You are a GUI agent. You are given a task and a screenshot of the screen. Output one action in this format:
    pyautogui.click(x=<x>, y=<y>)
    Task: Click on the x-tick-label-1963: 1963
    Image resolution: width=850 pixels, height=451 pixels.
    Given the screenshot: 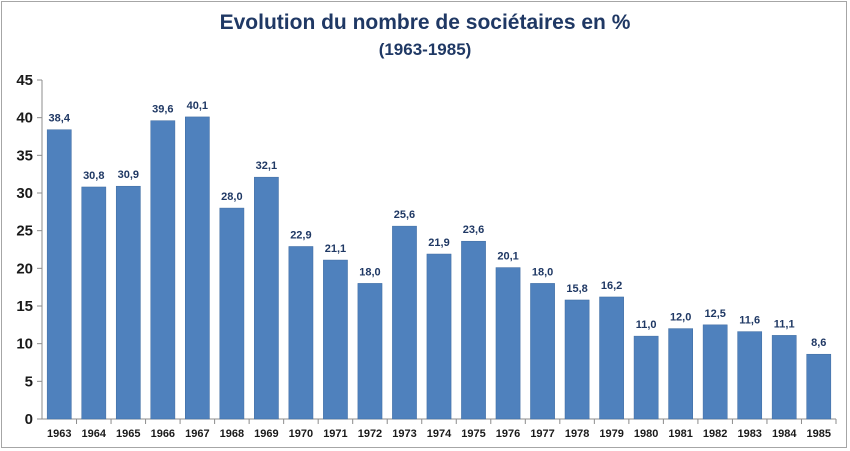 What is the action you would take?
    pyautogui.click(x=59, y=434)
    